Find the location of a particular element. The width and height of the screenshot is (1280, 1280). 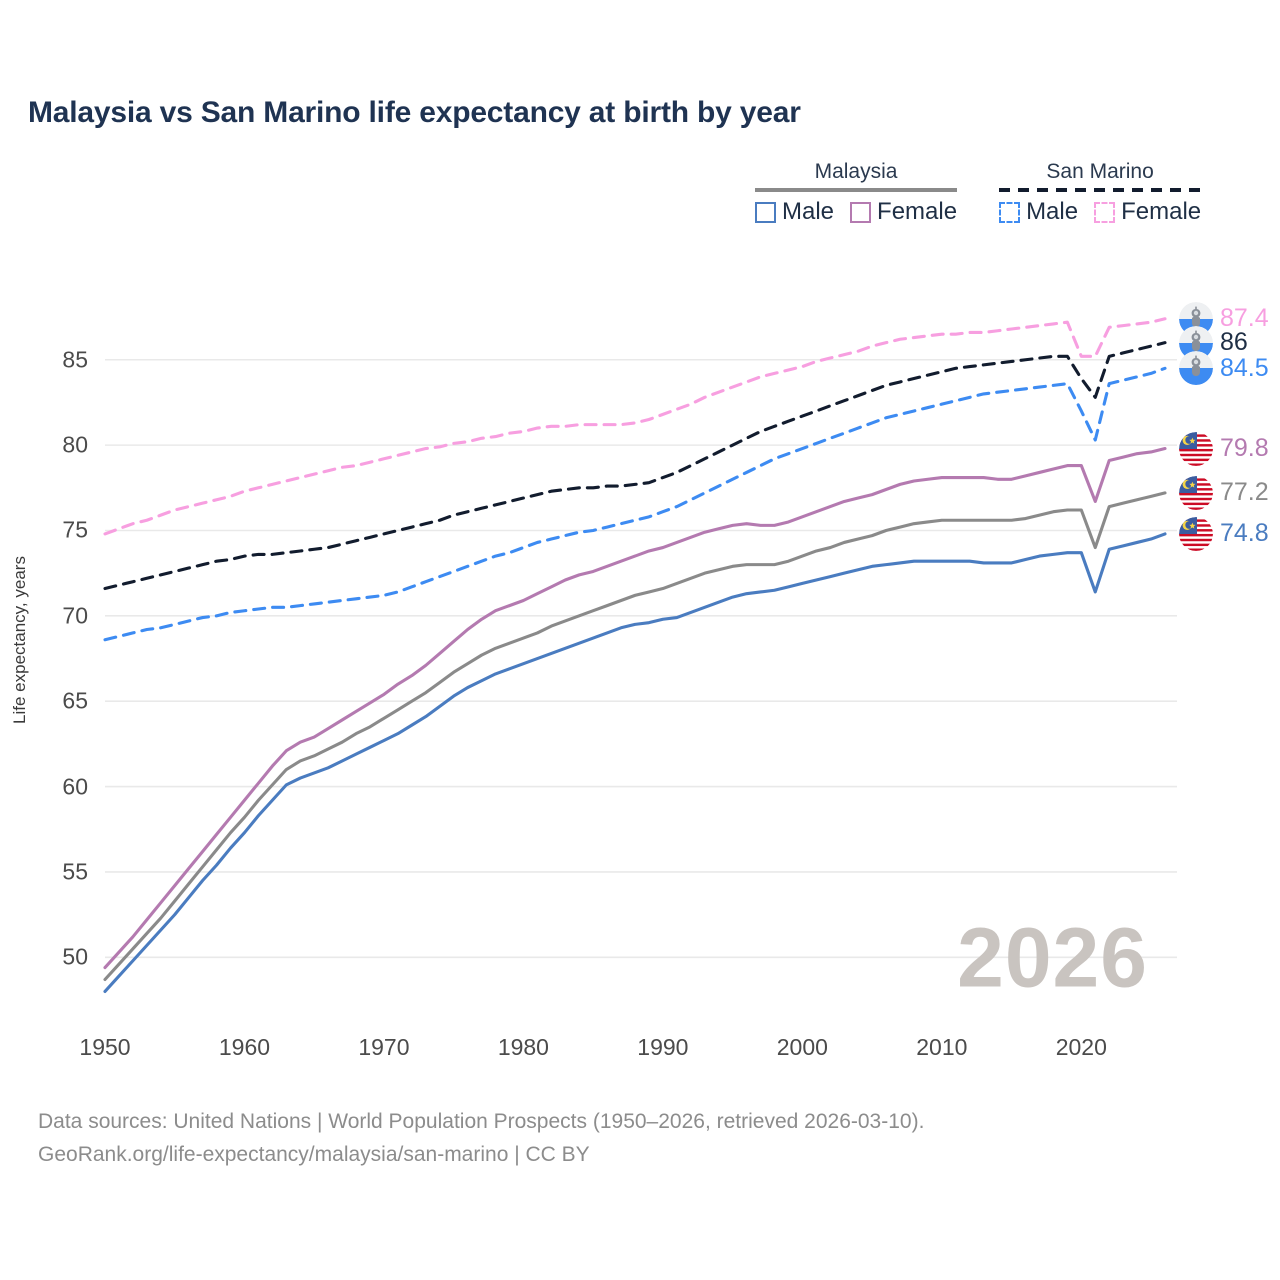

series-end-value: 84.5 is located at coordinates (1244, 367).